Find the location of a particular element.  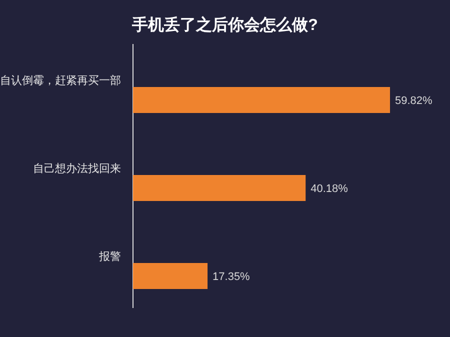

data-label: 17.35% is located at coordinates (231, 277).